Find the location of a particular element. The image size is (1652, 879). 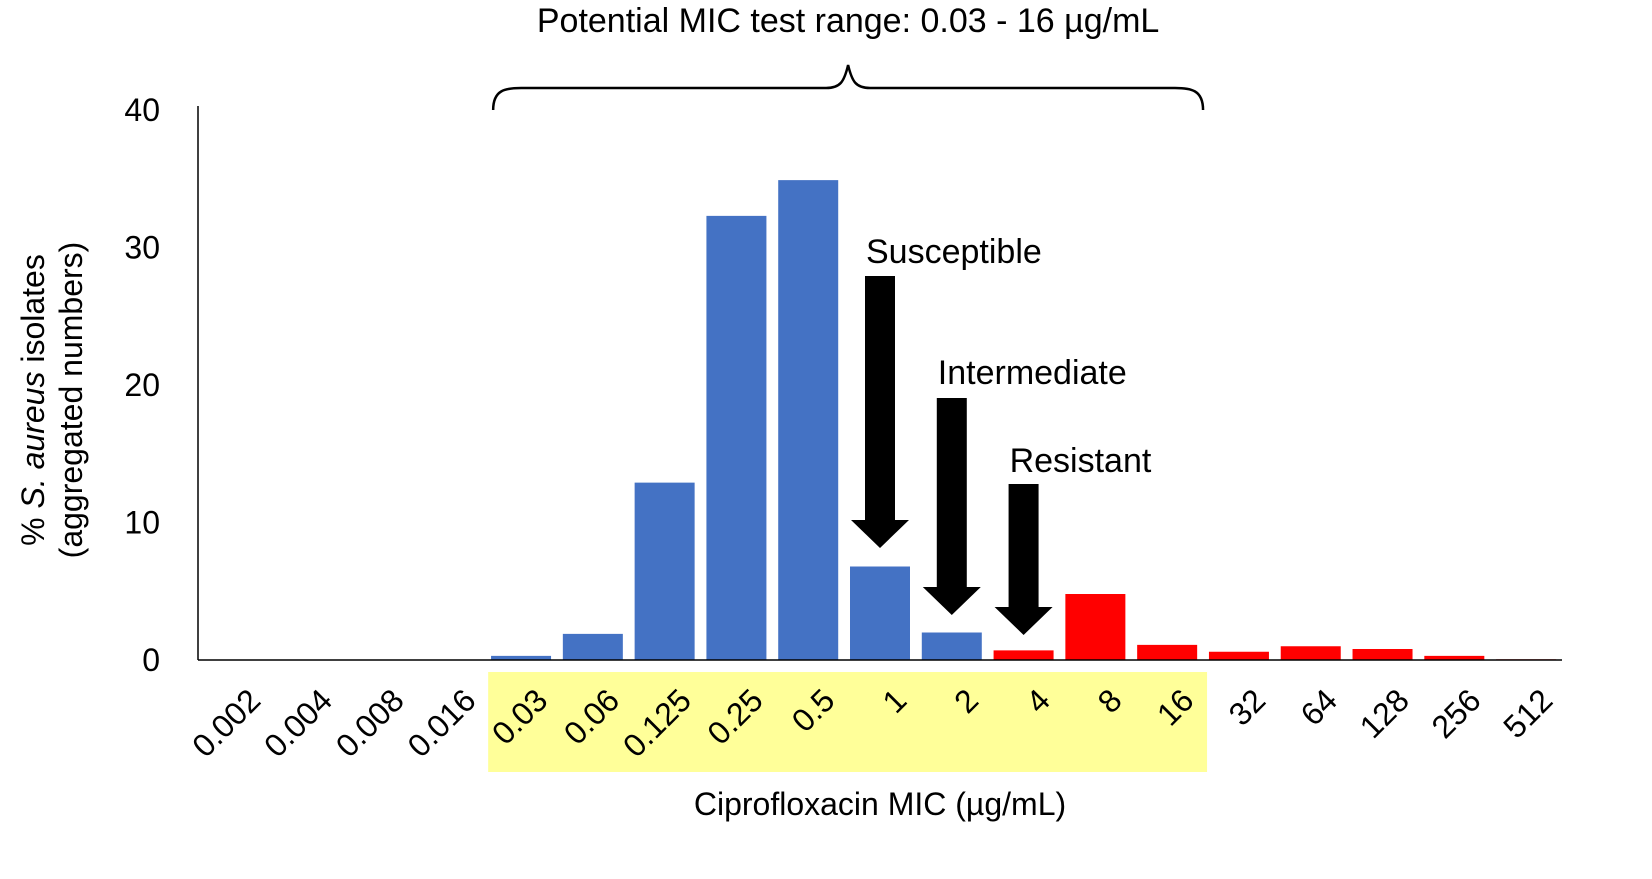

arrow-intermediate is located at coordinates (951, 506).